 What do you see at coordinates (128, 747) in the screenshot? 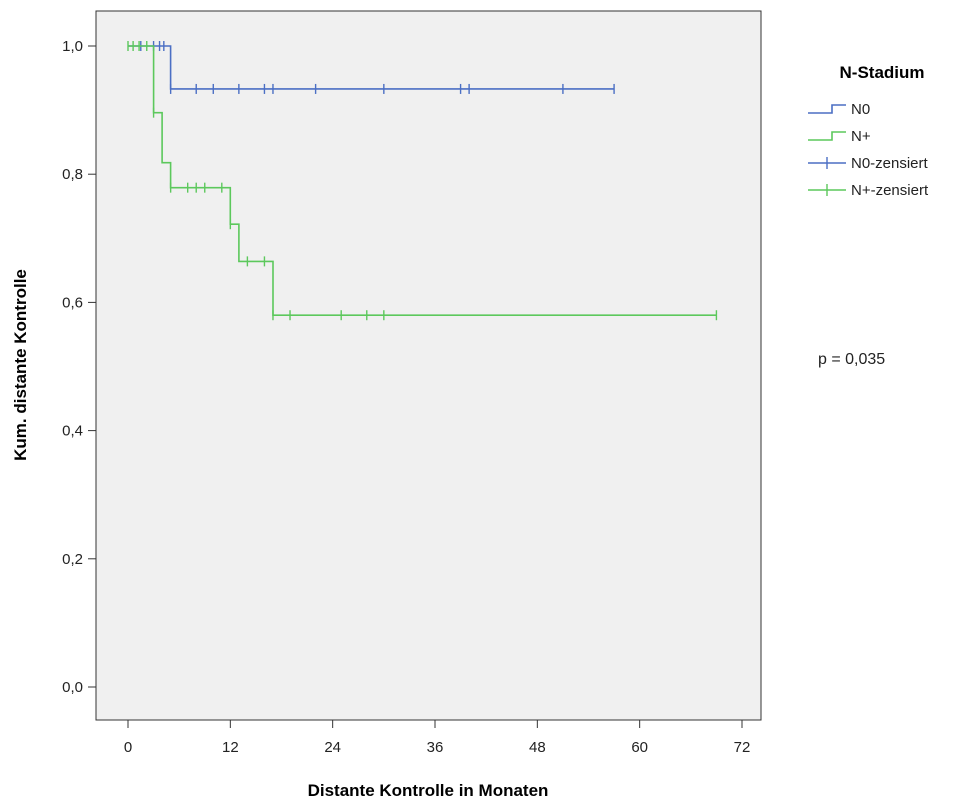
I see `x-tick-label: 0` at bounding box center [128, 747].